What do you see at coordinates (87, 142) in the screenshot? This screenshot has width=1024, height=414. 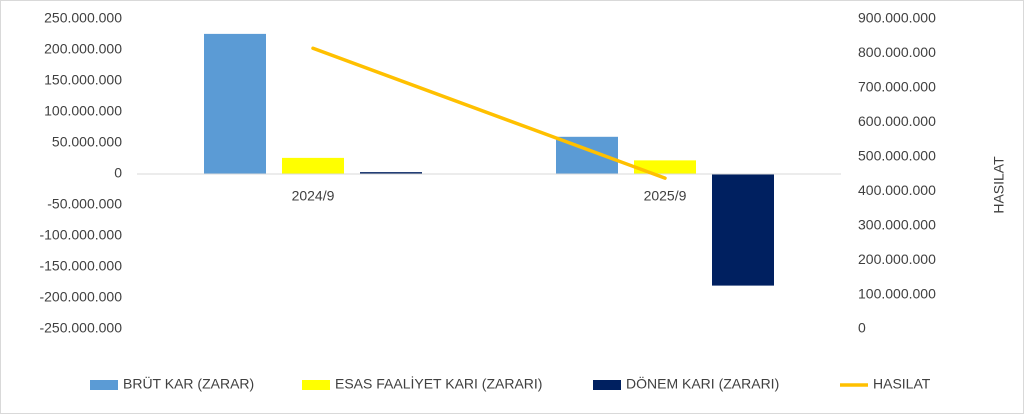 I see `y-tick-label: 50.000.000` at bounding box center [87, 142].